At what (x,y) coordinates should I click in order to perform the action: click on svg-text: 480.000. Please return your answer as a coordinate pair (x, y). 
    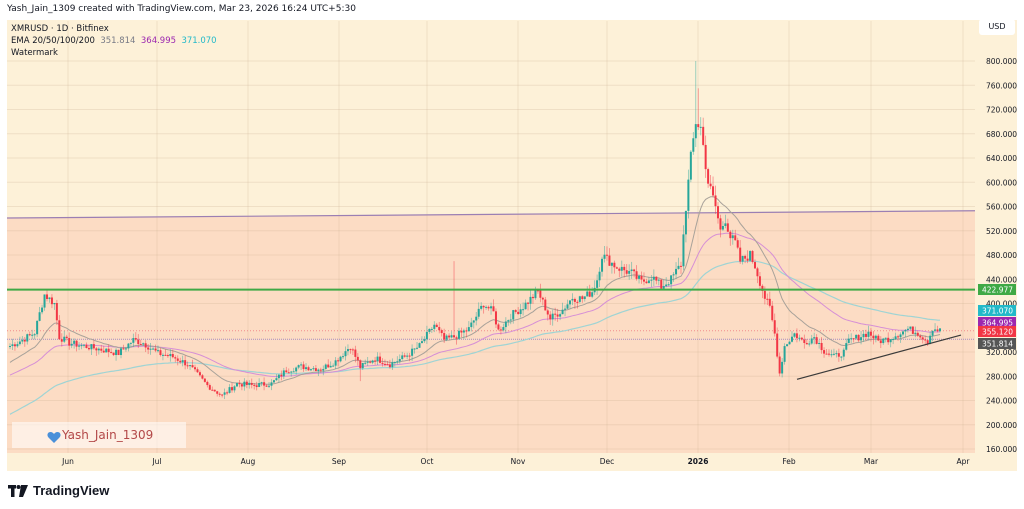
    Looking at the image, I should click on (1001, 255).